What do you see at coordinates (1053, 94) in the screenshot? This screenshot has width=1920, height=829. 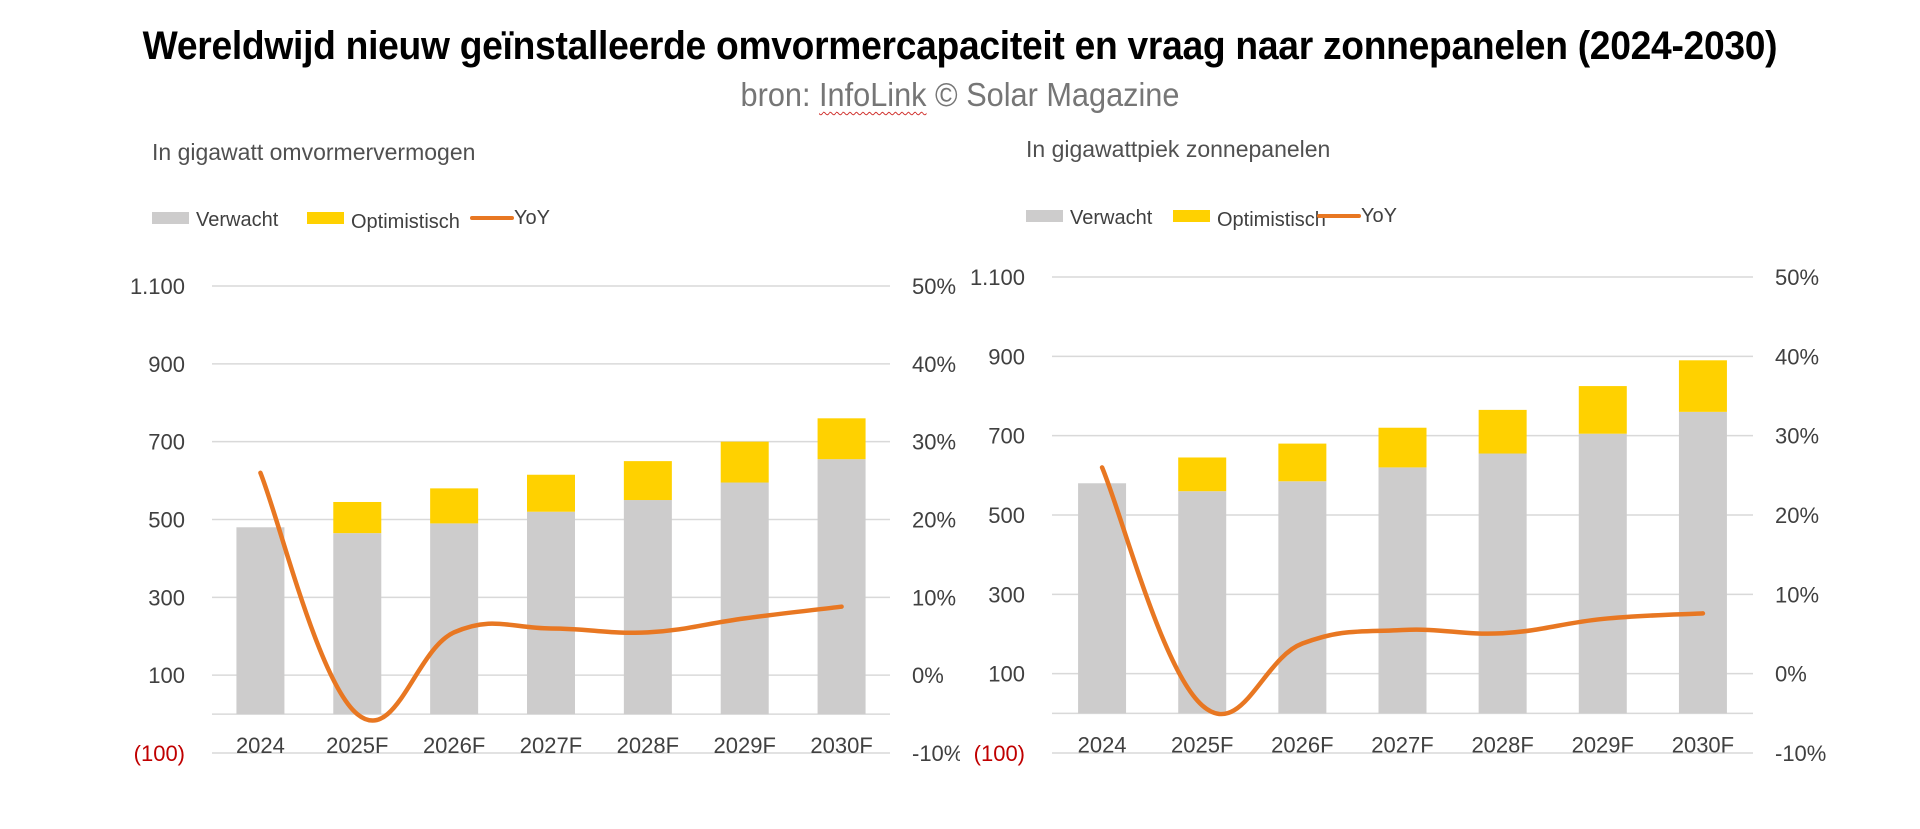 I see `source-suffix: © Solar Magazine` at bounding box center [1053, 94].